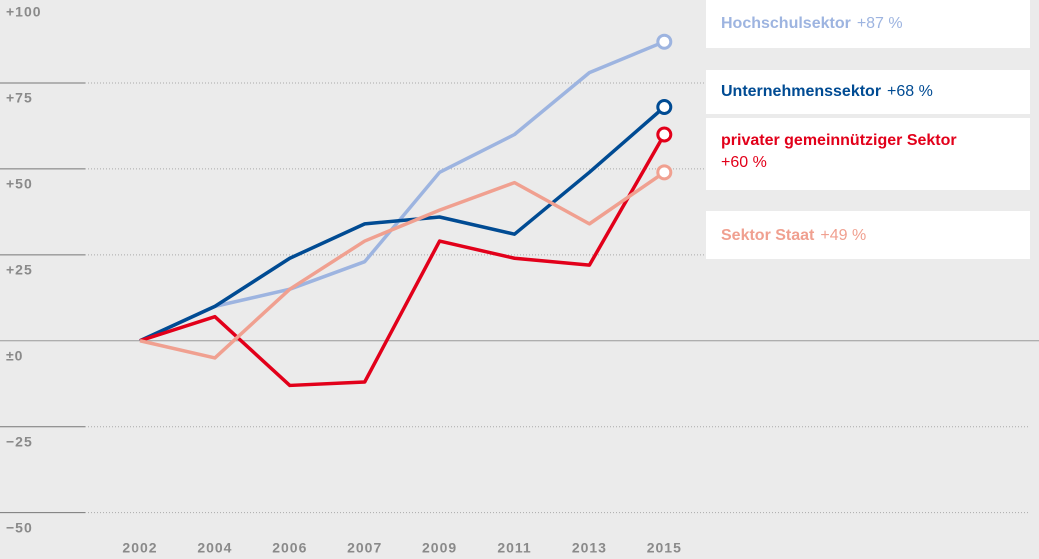 Image resolution: width=1039 pixels, height=559 pixels. What do you see at coordinates (14, 355) in the screenshot?
I see `y-tick-label: ±0` at bounding box center [14, 355].